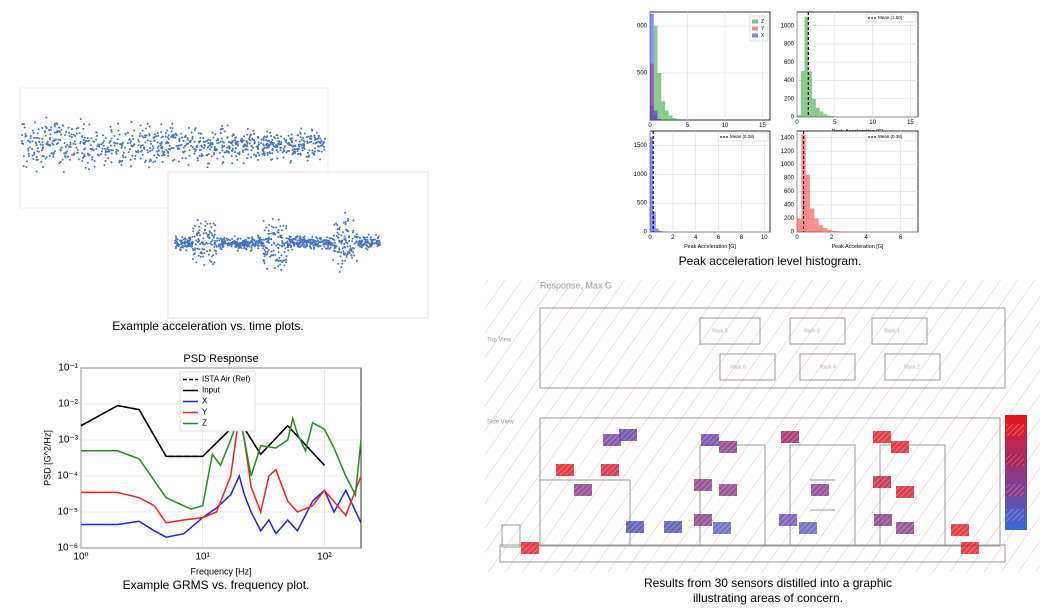 The image size is (1047, 611). What do you see at coordinates (67, 512) in the screenshot?
I see `y-tick-label: 10⁻⁵` at bounding box center [67, 512].